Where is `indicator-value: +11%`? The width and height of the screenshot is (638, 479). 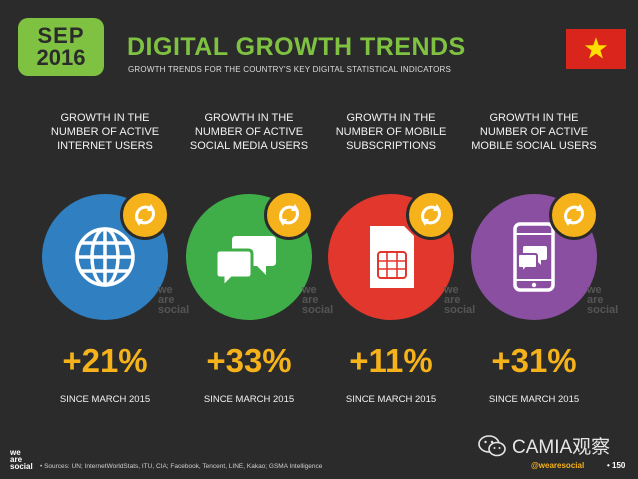
indicator-value: +11% is located at coordinates (391, 360).